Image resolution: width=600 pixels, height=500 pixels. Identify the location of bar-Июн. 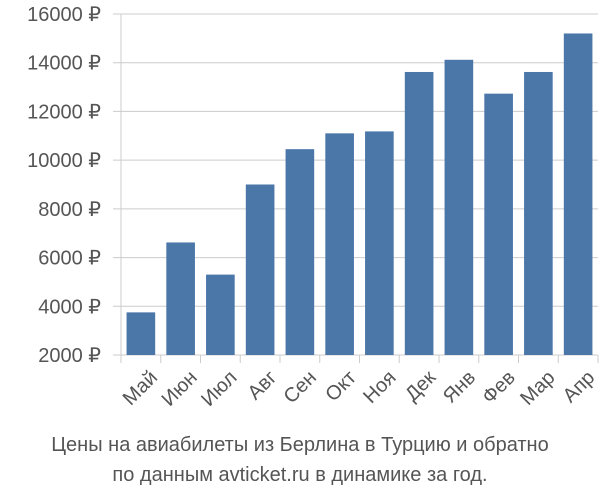
(180, 298).